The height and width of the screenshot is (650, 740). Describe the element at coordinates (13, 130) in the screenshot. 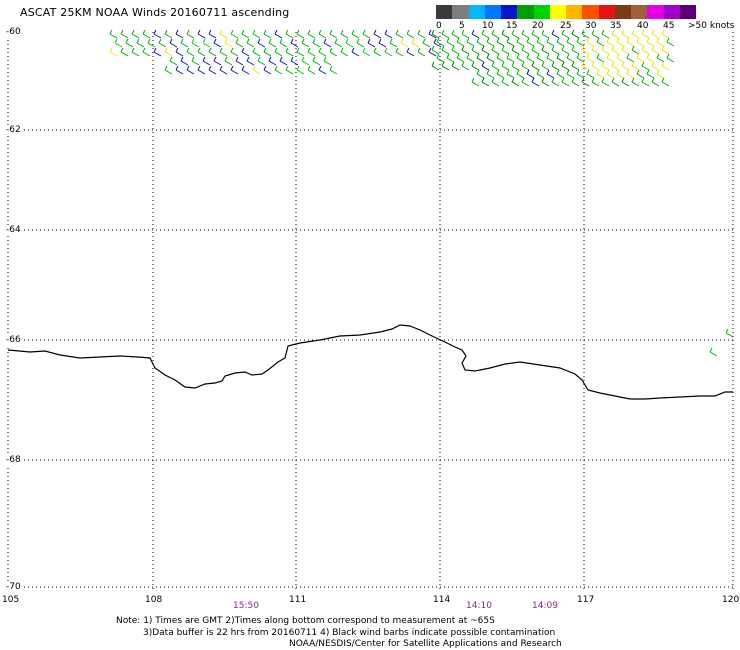

I see `lat-label-62: -62` at that location.